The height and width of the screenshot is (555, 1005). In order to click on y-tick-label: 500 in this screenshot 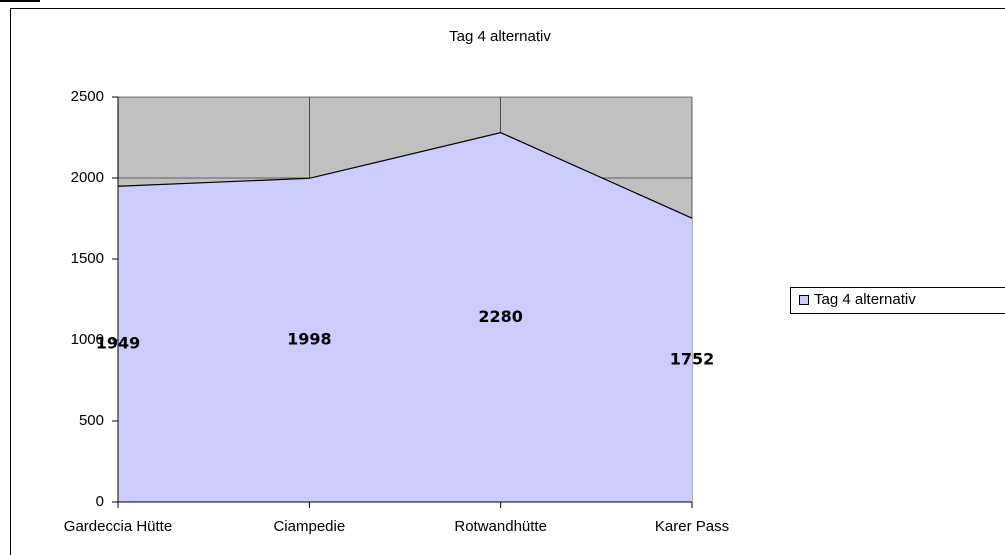, I will do `click(91, 420)`.